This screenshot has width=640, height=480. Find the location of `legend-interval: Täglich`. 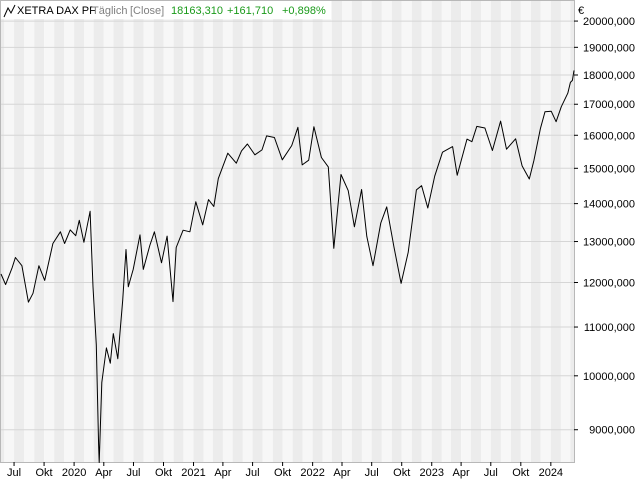

legend-interval: Täglich is located at coordinates (109, 11).